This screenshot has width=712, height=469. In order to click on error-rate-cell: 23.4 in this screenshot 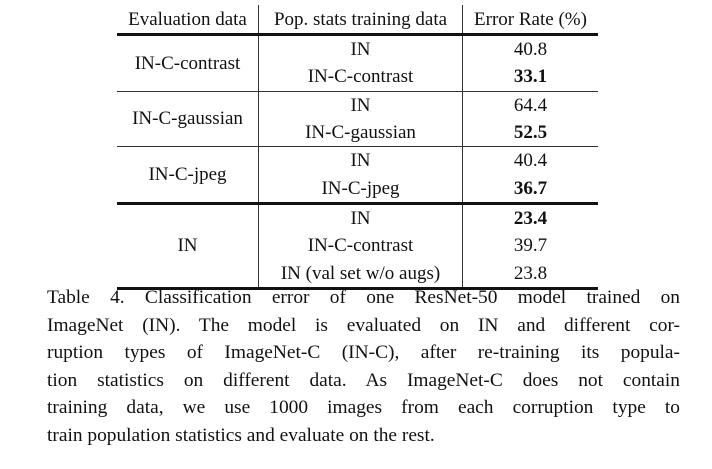, I will do `click(530, 218)`.